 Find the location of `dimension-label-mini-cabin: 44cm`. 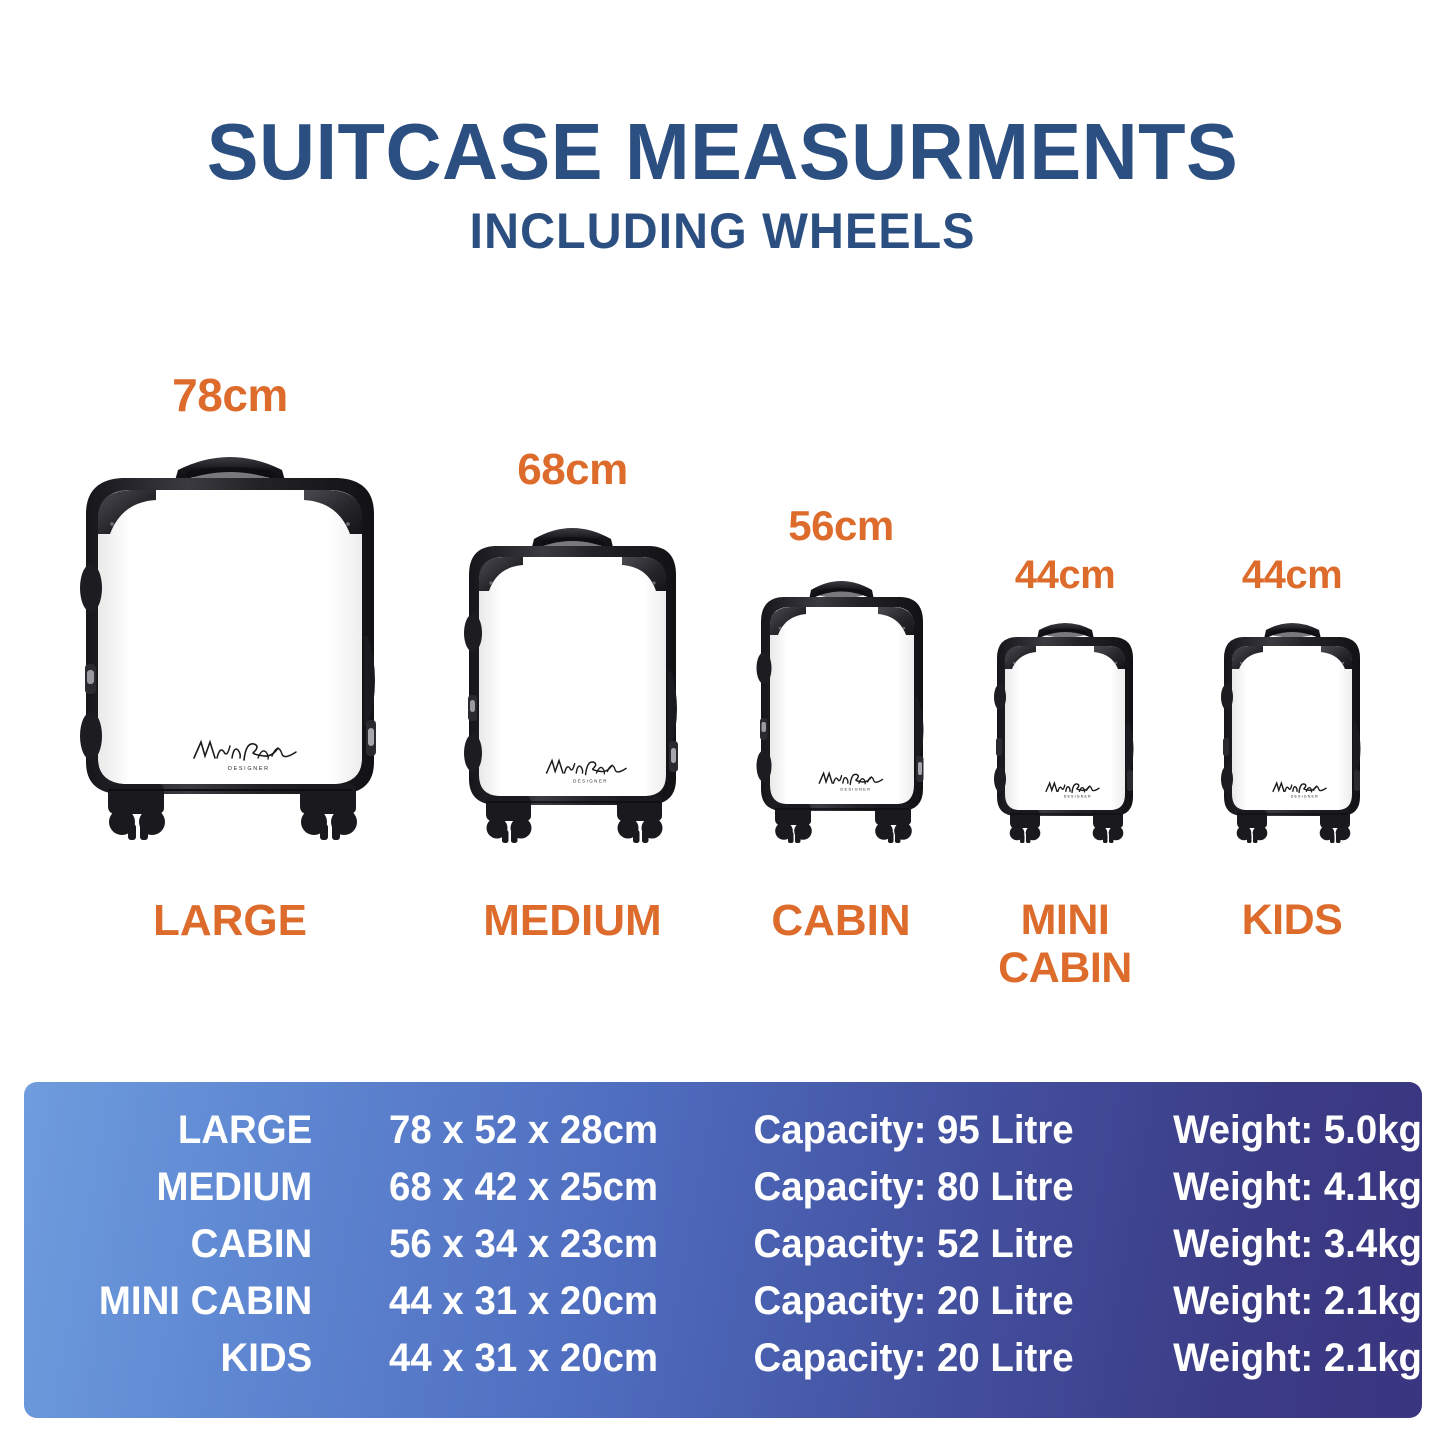

dimension-label-mini-cabin: 44cm is located at coordinates (1065, 575).